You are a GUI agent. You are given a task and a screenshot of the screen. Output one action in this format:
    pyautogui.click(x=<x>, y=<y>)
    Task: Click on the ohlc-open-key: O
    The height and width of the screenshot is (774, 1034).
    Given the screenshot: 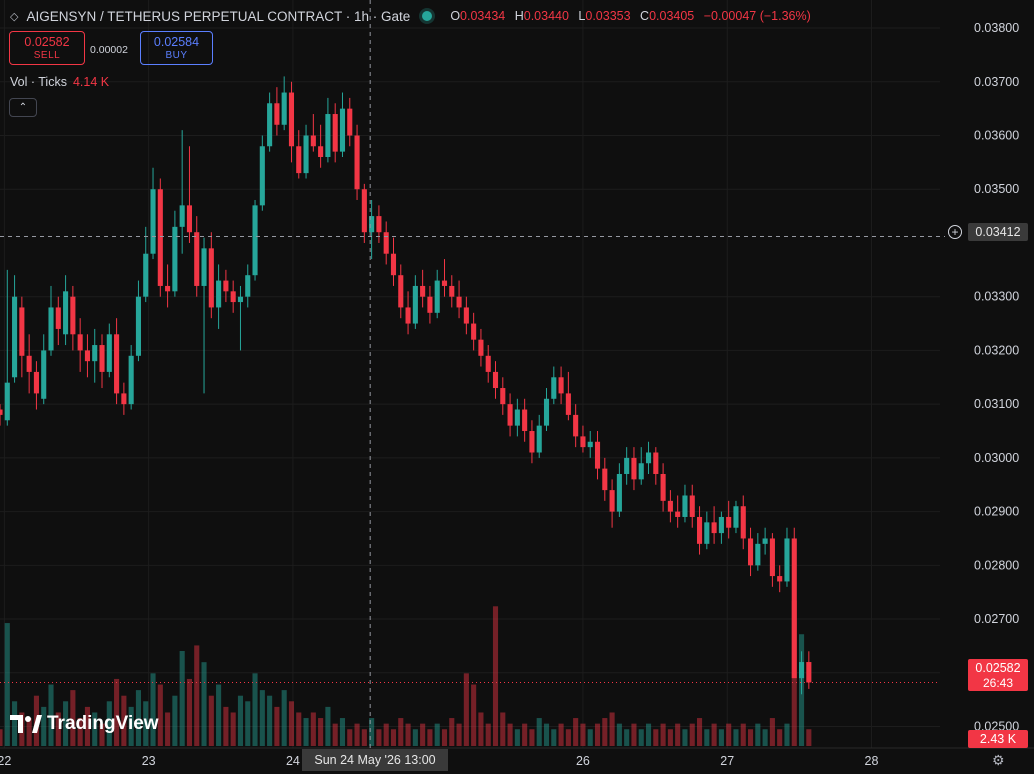 What is the action you would take?
    pyautogui.click(x=455, y=16)
    